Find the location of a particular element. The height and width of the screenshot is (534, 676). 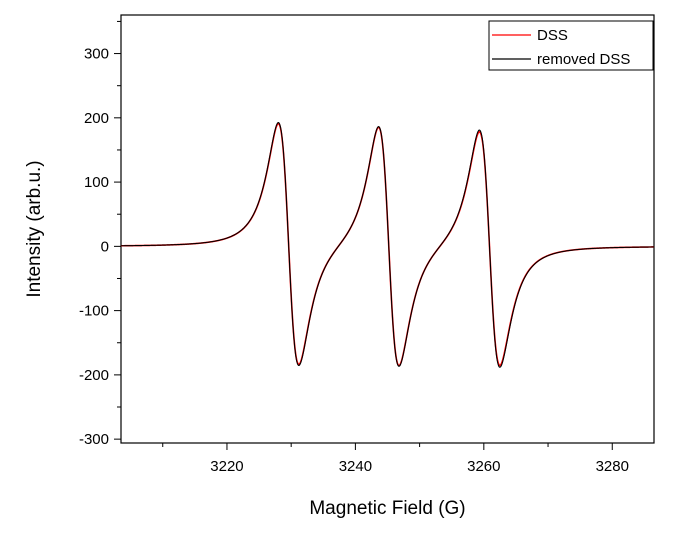

x-tick-label: 3260 is located at coordinates (483, 466).